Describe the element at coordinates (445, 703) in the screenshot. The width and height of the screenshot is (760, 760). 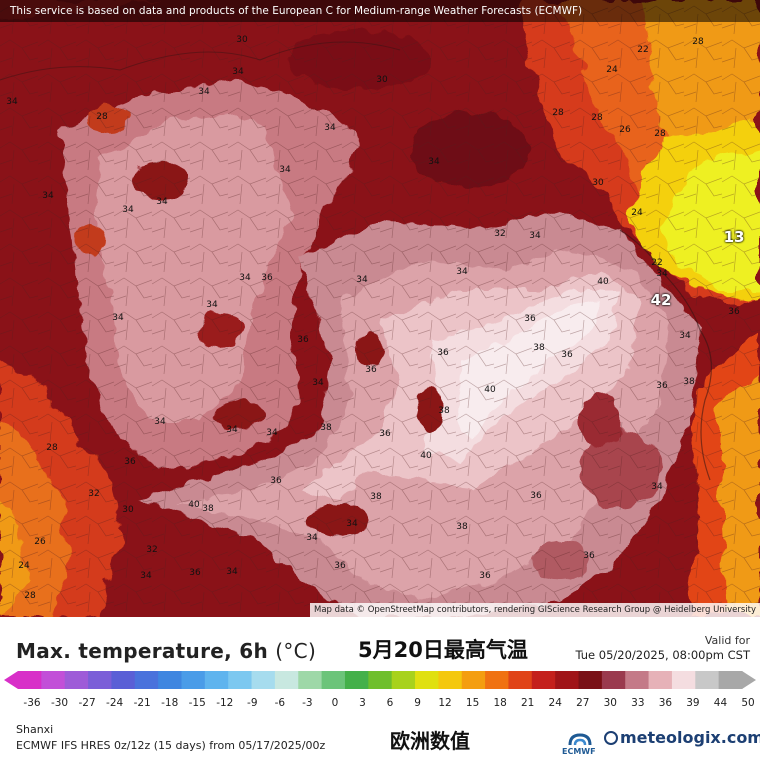
I see `colorbar-tick: 12` at that location.